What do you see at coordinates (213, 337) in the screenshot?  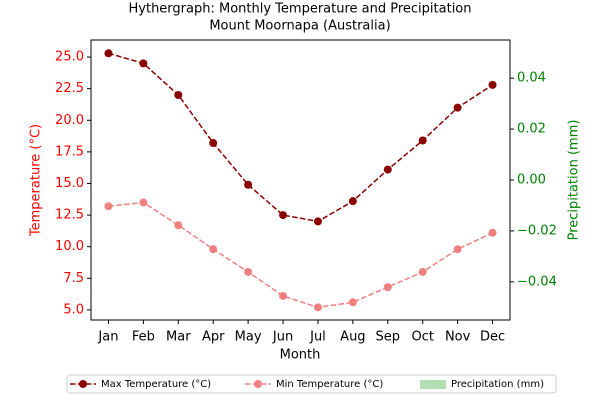 I see `x-tick-label: Apr` at bounding box center [213, 337].